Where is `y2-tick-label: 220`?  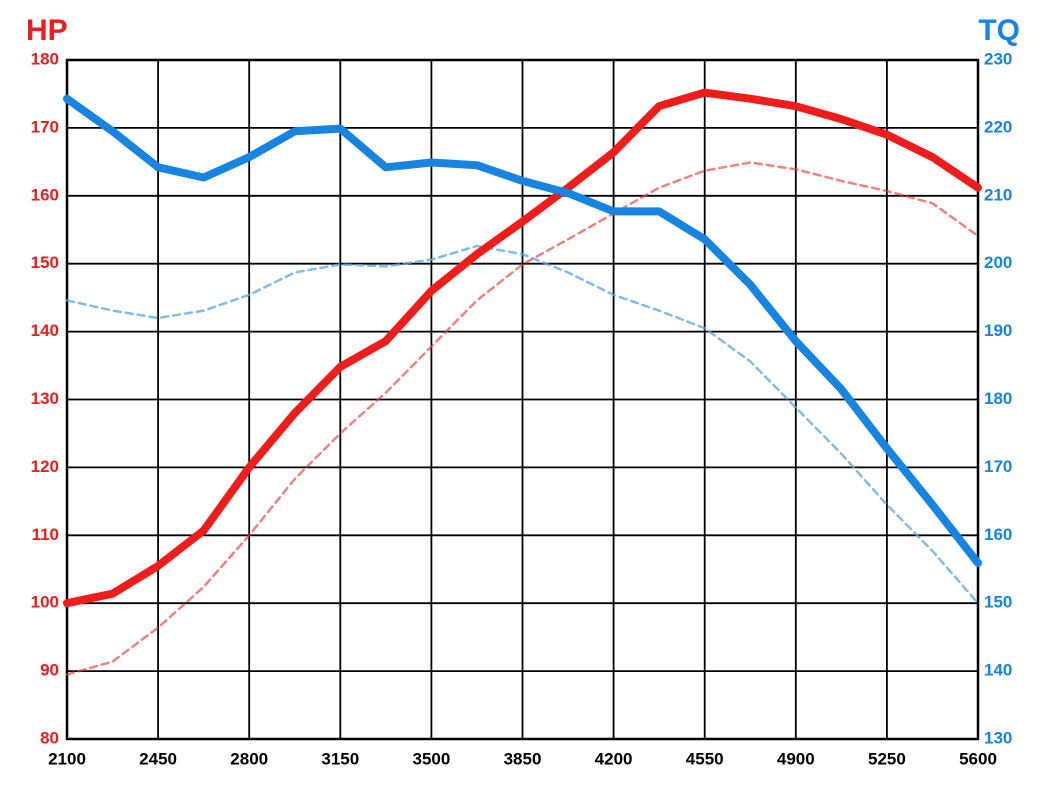
y2-tick-label: 220 is located at coordinates (998, 126).